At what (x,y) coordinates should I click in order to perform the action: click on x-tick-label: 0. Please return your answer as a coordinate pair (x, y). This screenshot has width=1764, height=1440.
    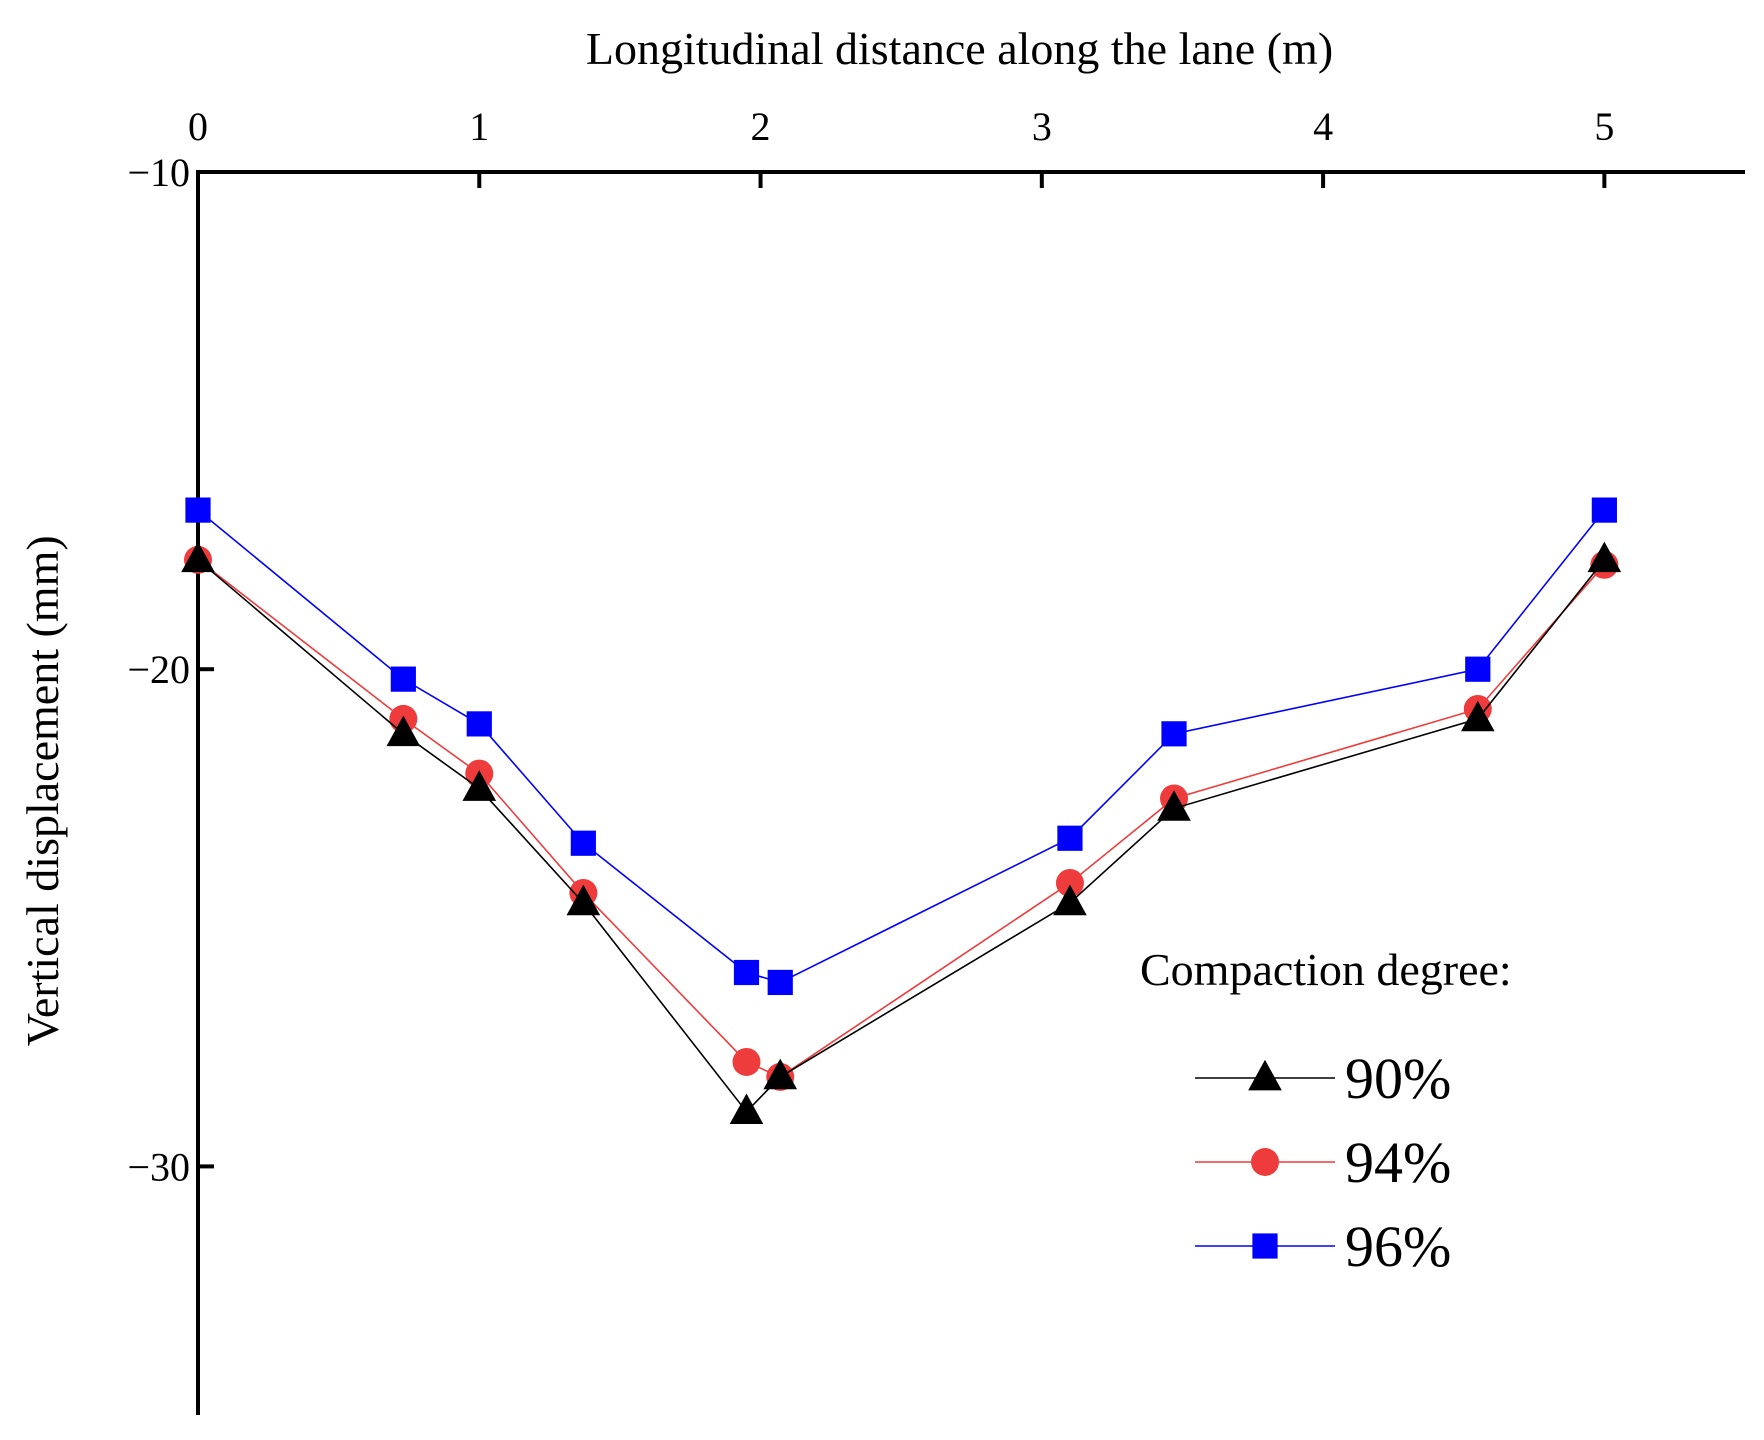
    Looking at the image, I should click on (198, 126).